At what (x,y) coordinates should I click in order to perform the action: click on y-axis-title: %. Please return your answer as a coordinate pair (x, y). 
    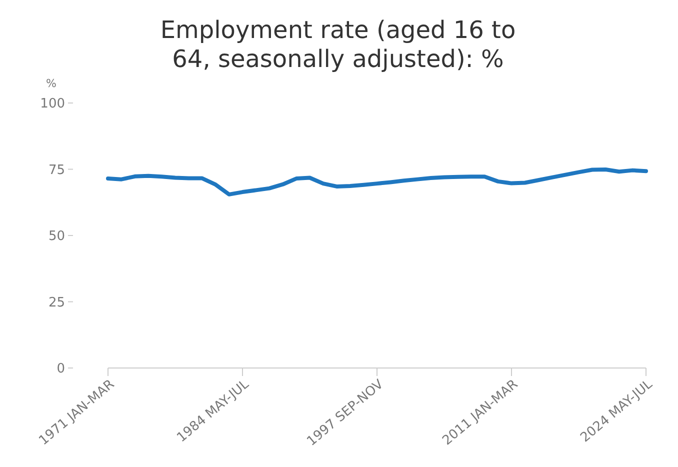
    Looking at the image, I should click on (51, 83).